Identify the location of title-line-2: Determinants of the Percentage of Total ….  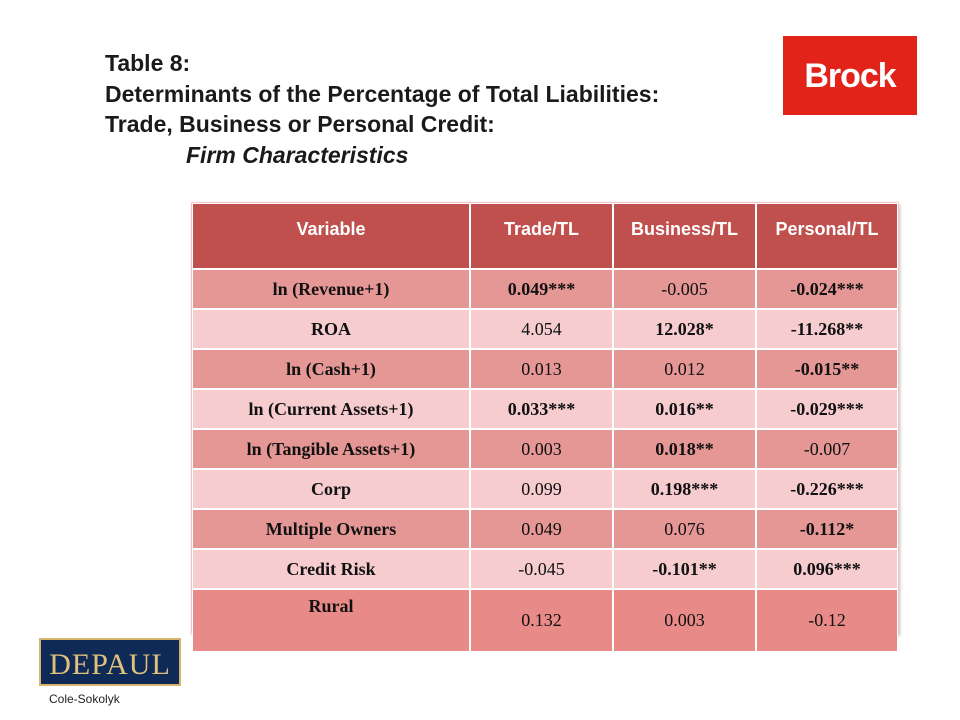
(382, 93).